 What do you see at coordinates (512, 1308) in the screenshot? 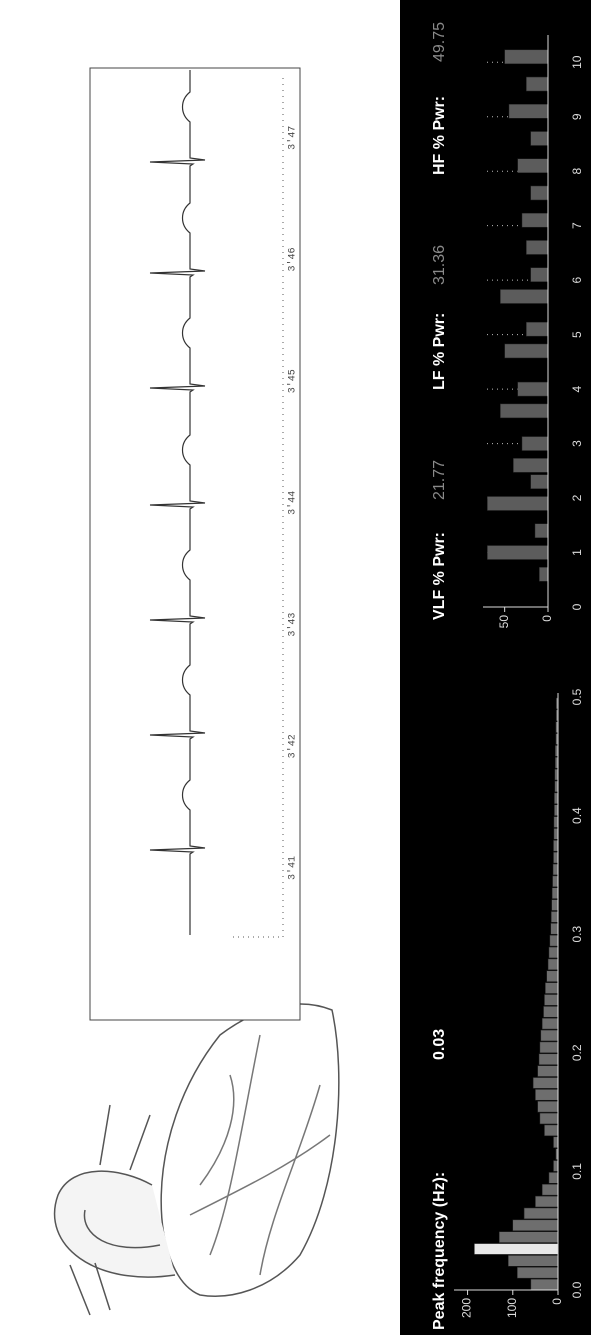
I see `y-tick-label: 100` at bounding box center [512, 1308].